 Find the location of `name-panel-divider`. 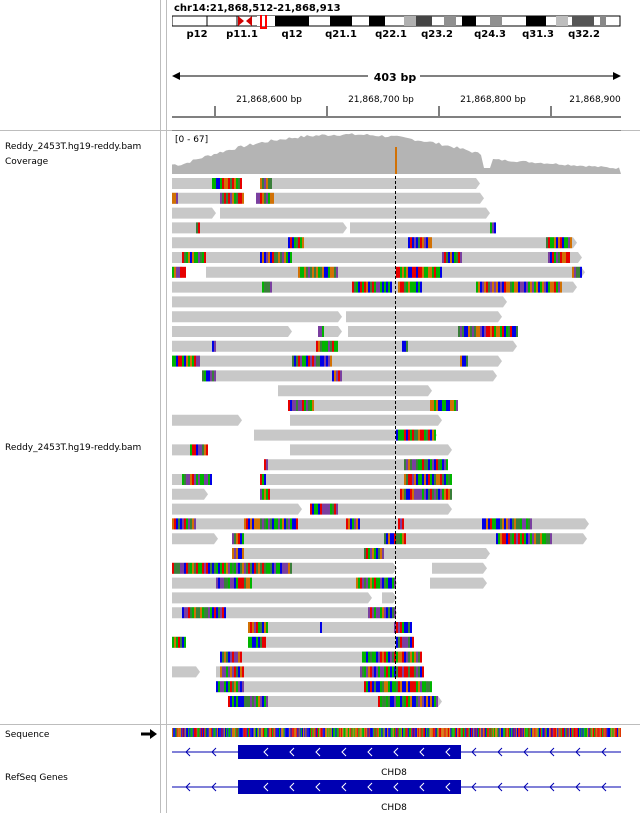

name-panel-divider is located at coordinates (160, 406).